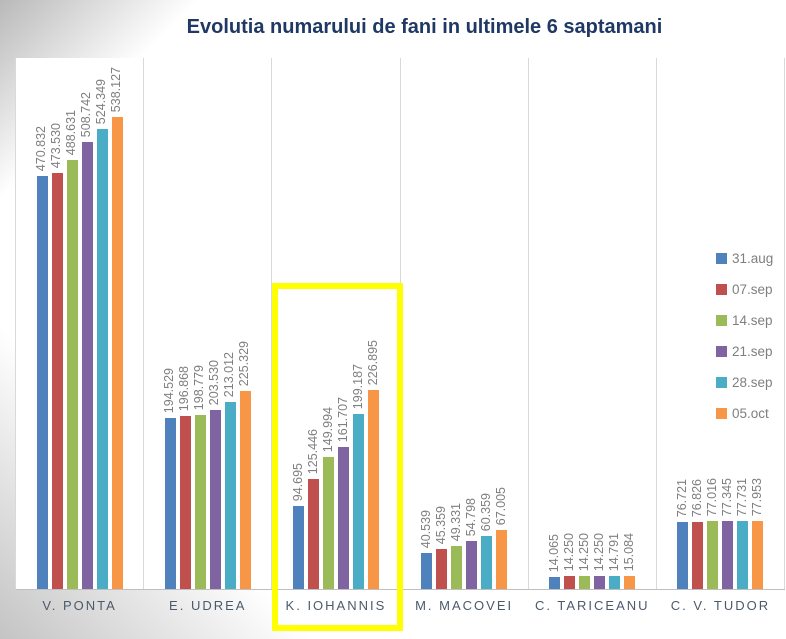 This screenshot has height=639, width=786. I want to click on bar-value-label: 538.127, so click(116, 89).